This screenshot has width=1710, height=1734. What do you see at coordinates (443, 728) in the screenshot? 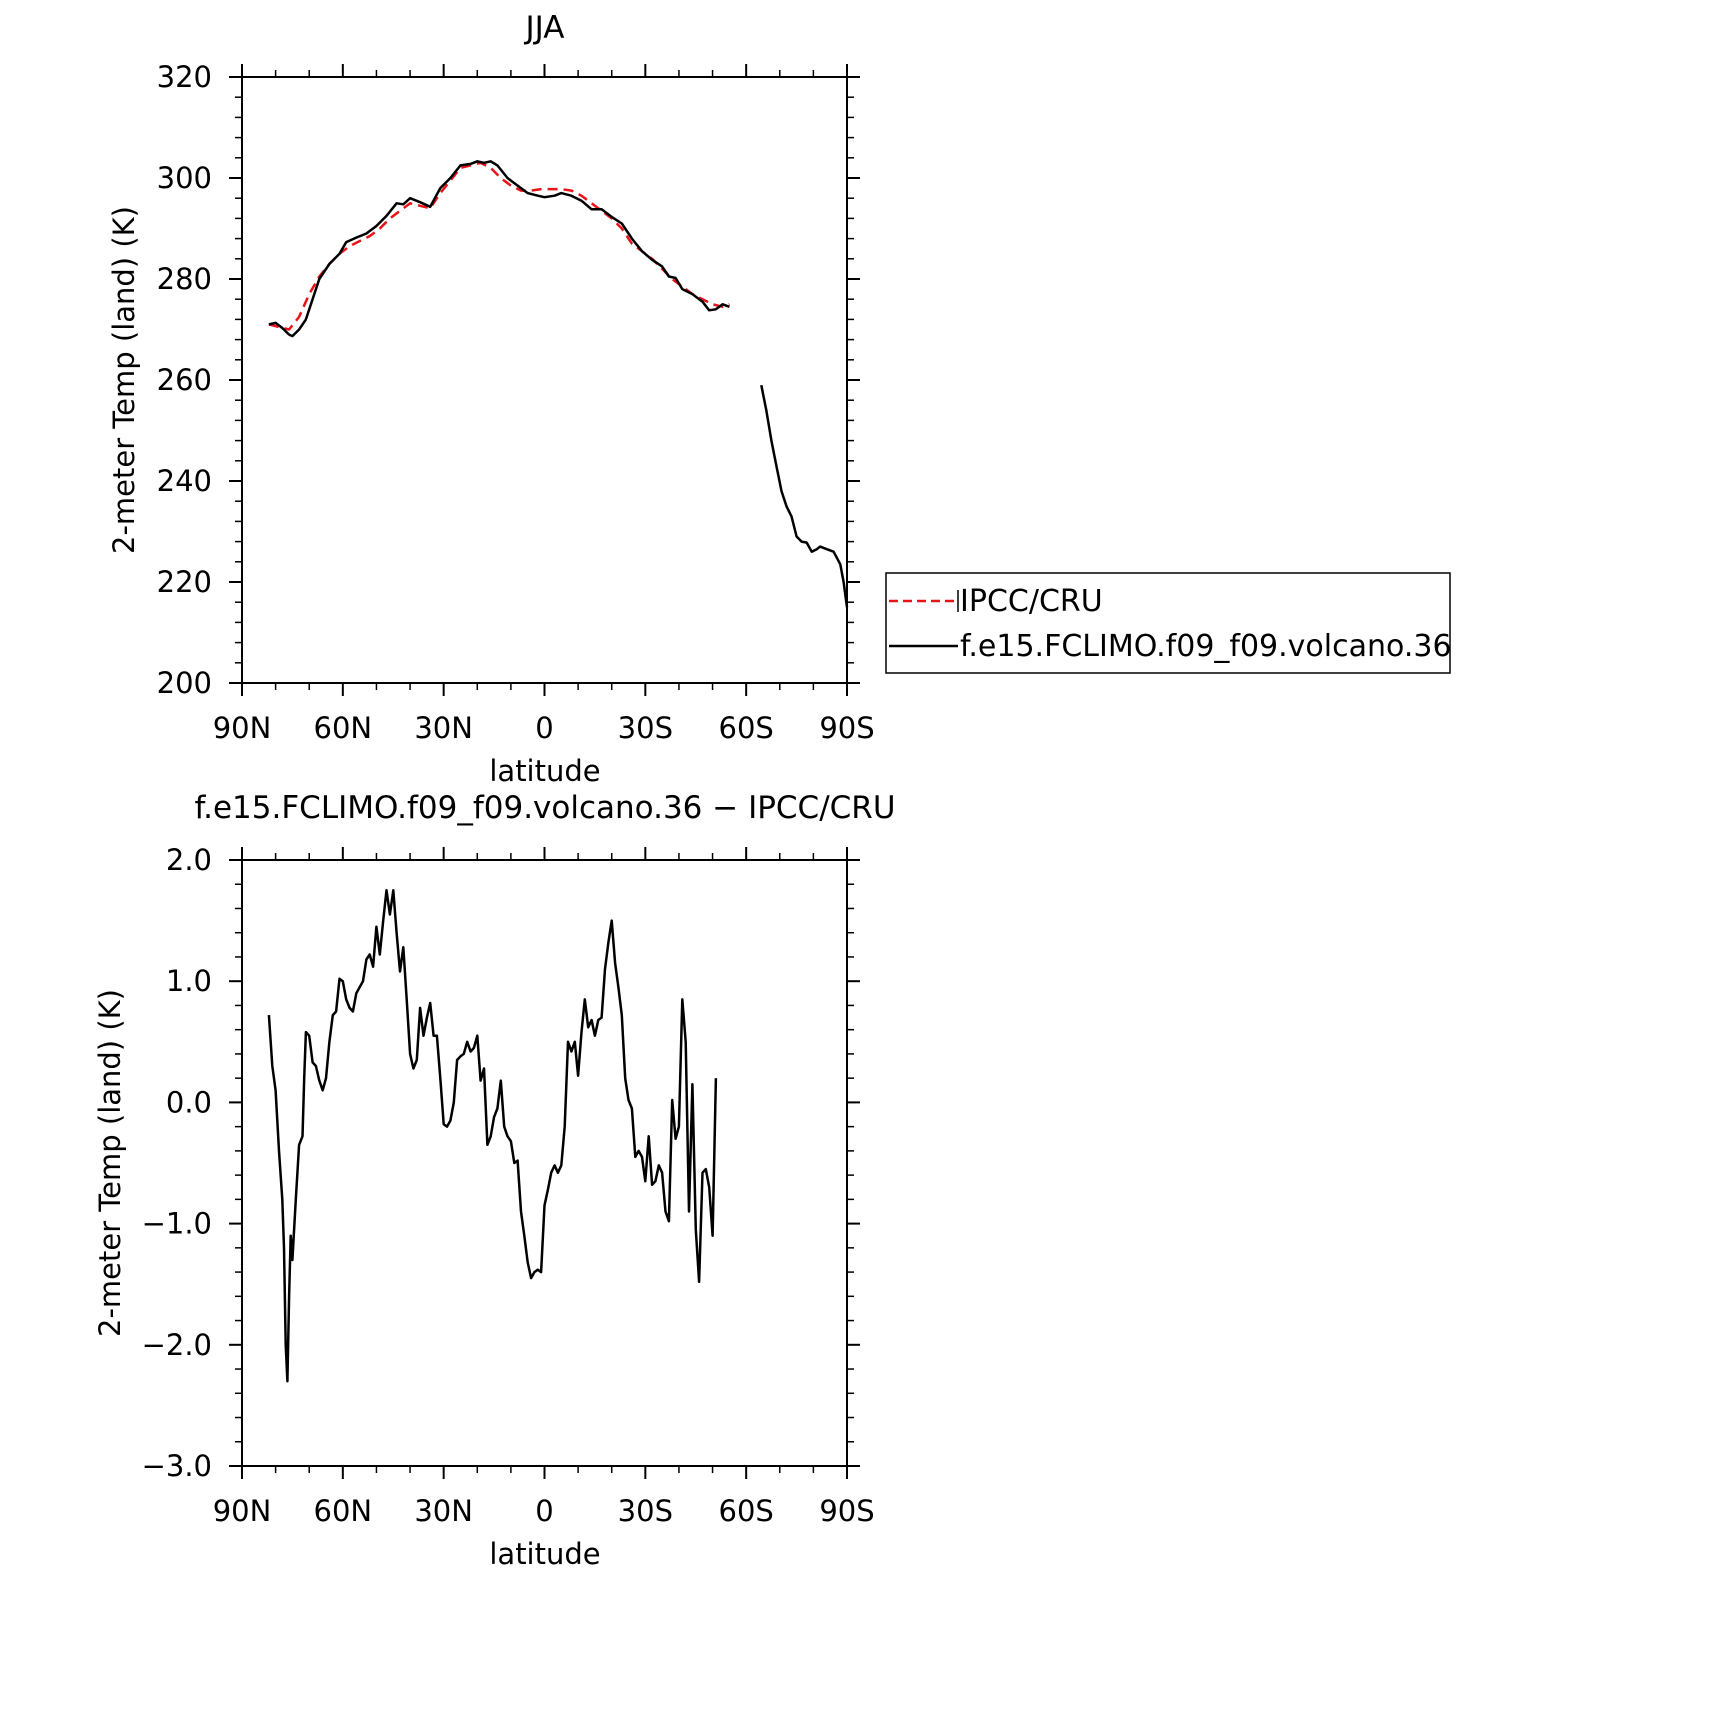
I see `top-x-tick-label: 30N` at bounding box center [443, 728].